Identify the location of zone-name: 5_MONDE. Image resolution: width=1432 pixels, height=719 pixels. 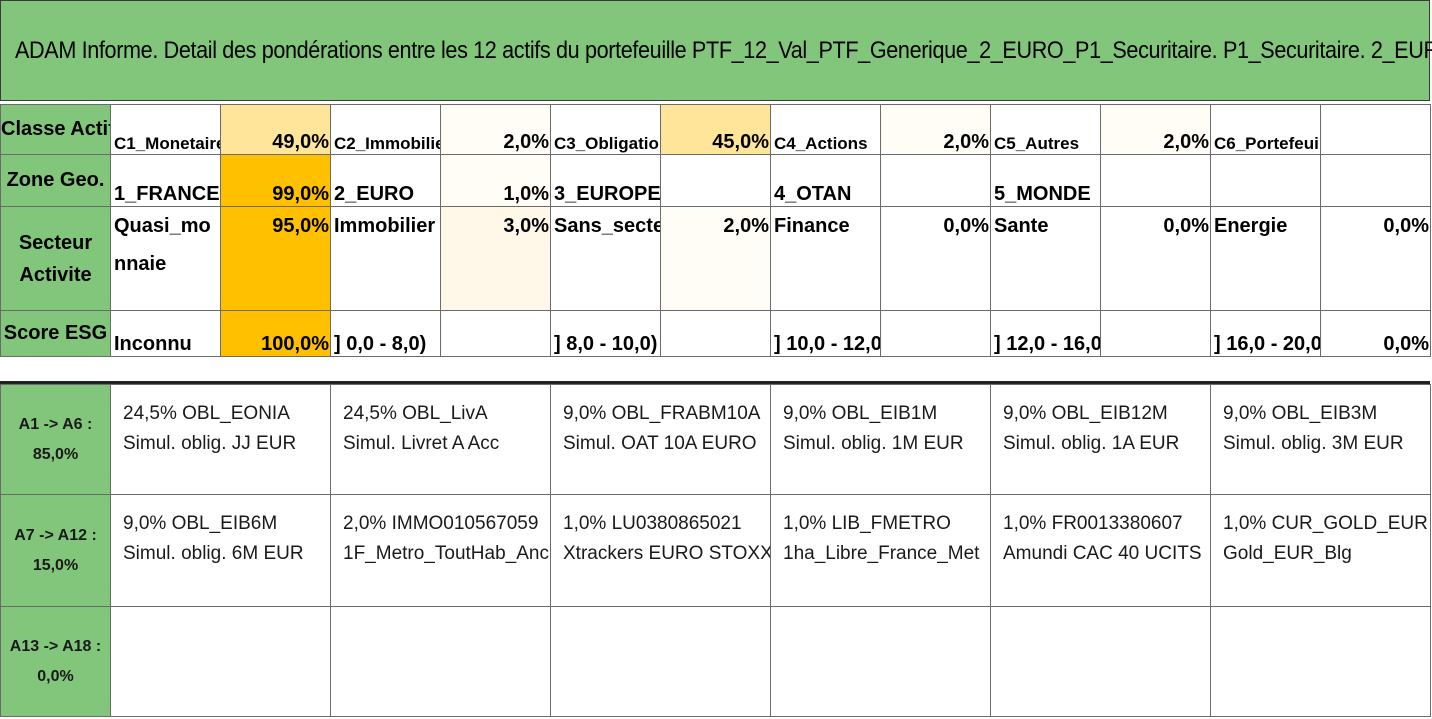
(1045, 180).